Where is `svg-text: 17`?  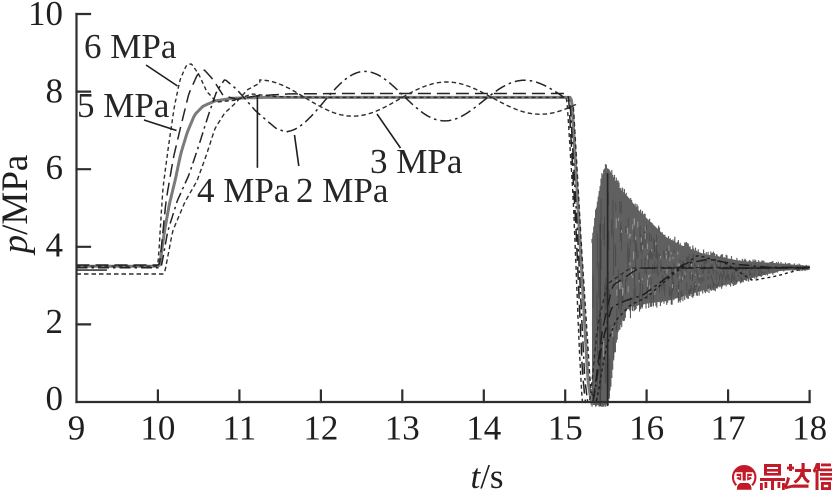 svg-text: 17 is located at coordinates (728, 428).